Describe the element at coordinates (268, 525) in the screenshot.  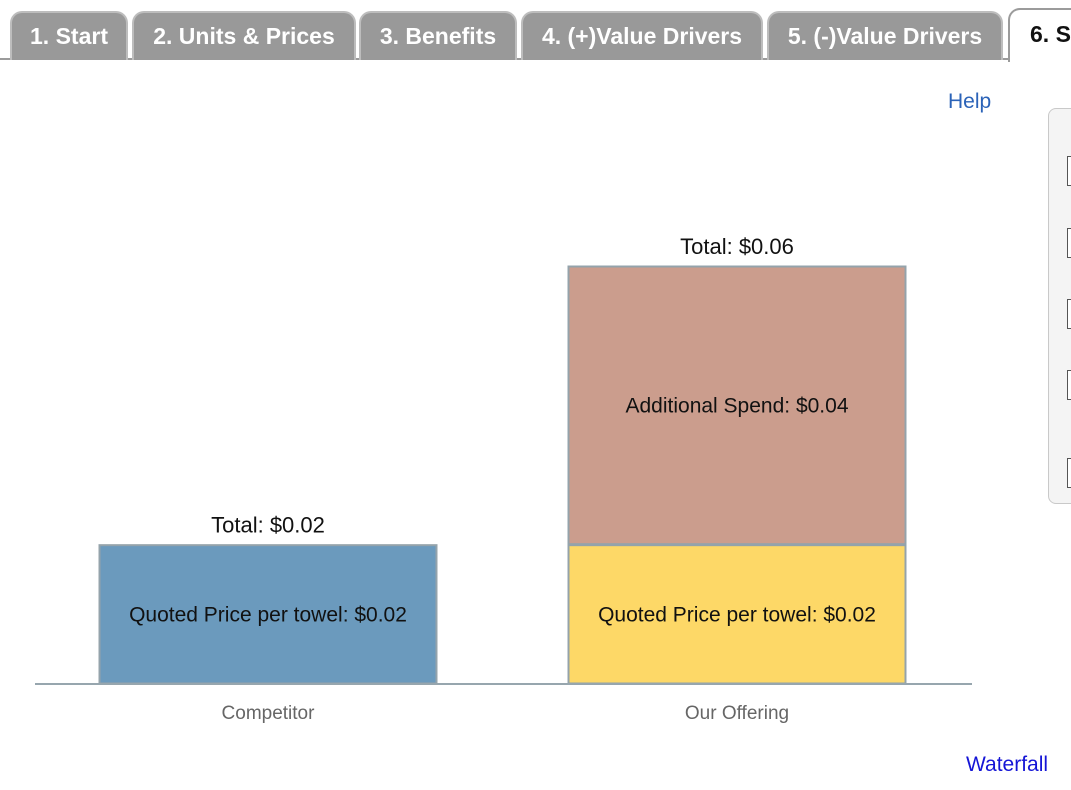
I see `bar-total-label: Total: $0.02` at that location.